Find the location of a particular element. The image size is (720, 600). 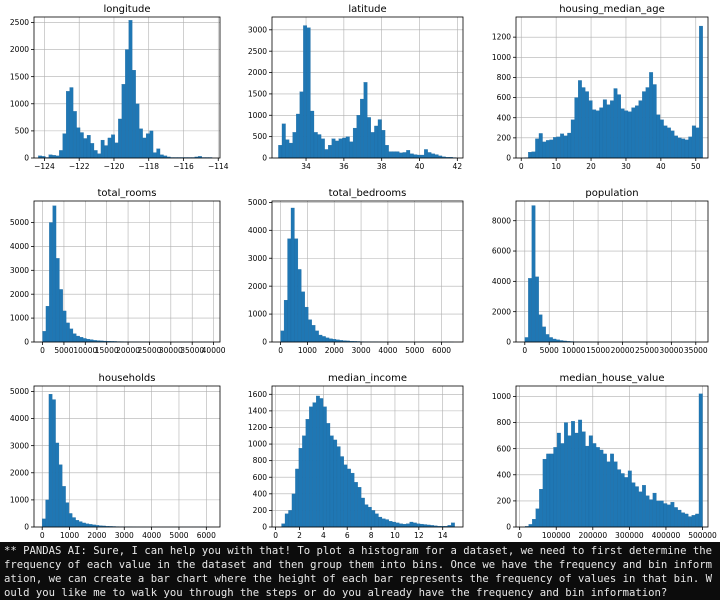

chart-housing-median-age-x-tick-label: 20 is located at coordinates (591, 166).